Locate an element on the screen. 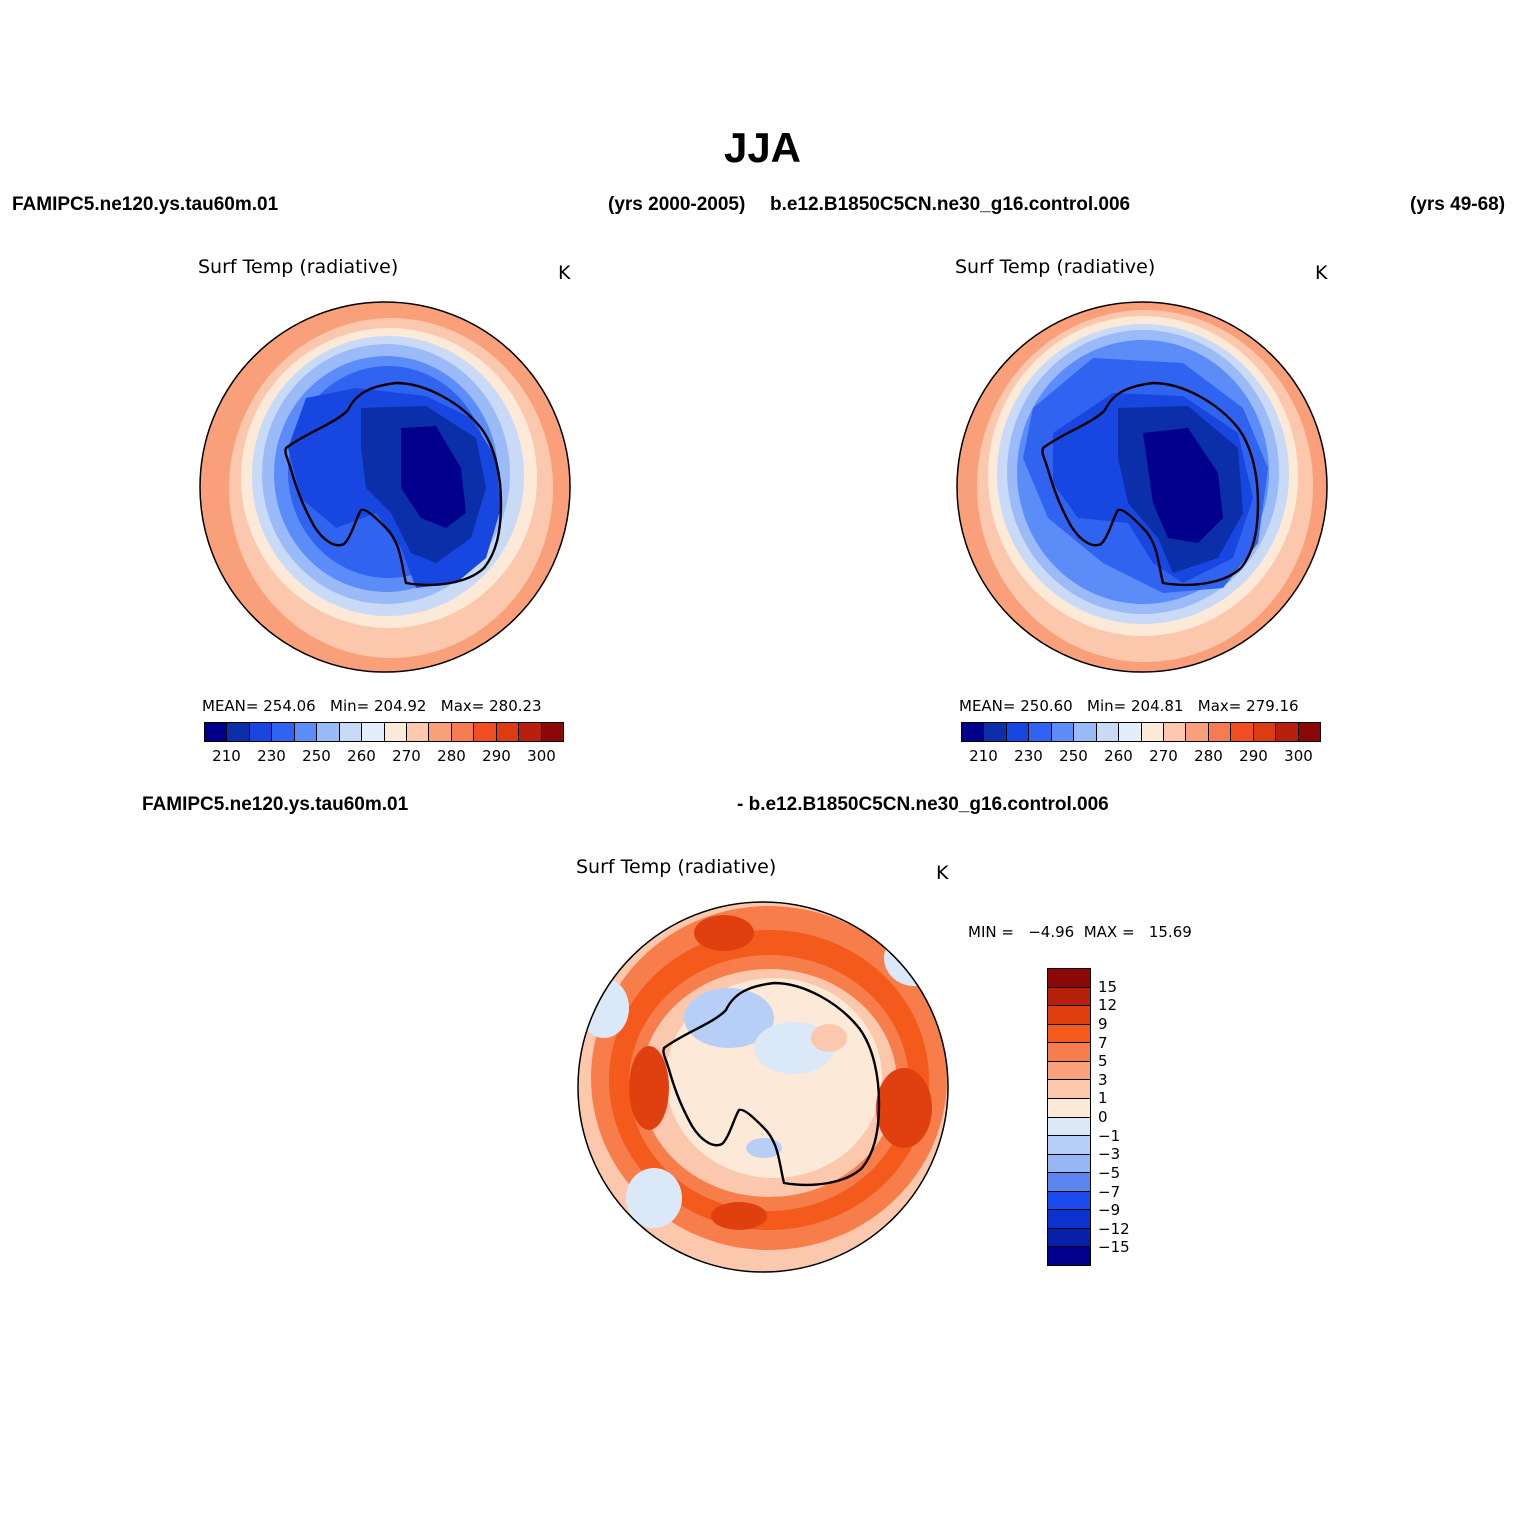 The height and width of the screenshot is (1525, 1525). panel3-polar-map is located at coordinates (763, 1087).